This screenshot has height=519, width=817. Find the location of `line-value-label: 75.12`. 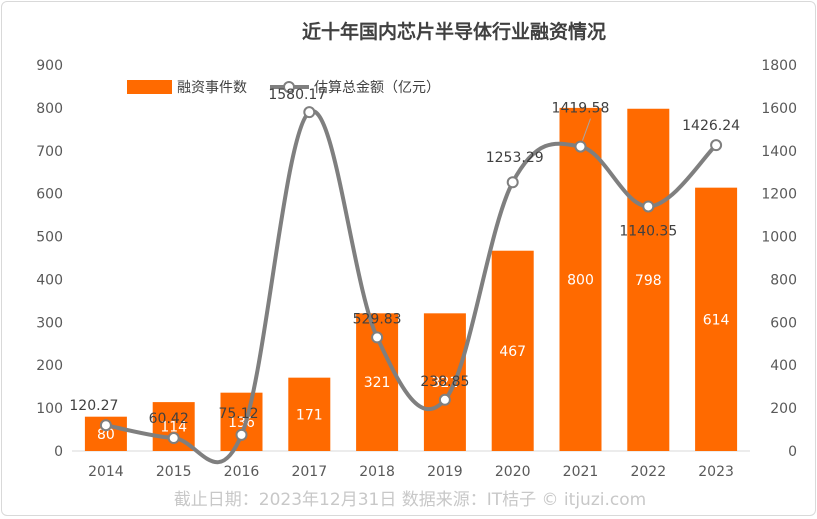

line-value-label: 75.12 is located at coordinates (238, 414).